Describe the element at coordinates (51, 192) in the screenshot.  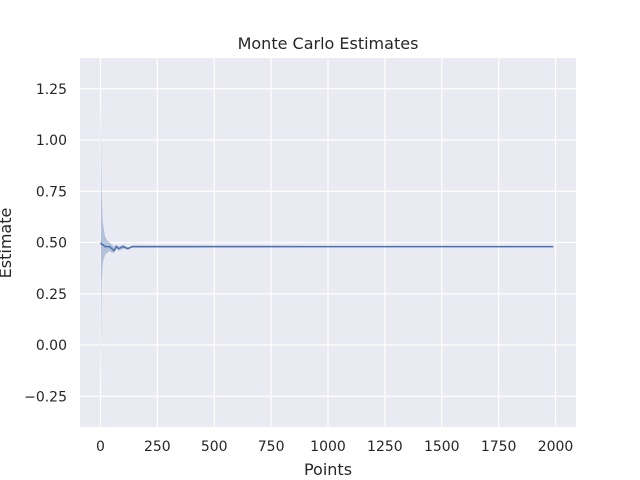
I see `y-tick-label: 0.75` at that location.